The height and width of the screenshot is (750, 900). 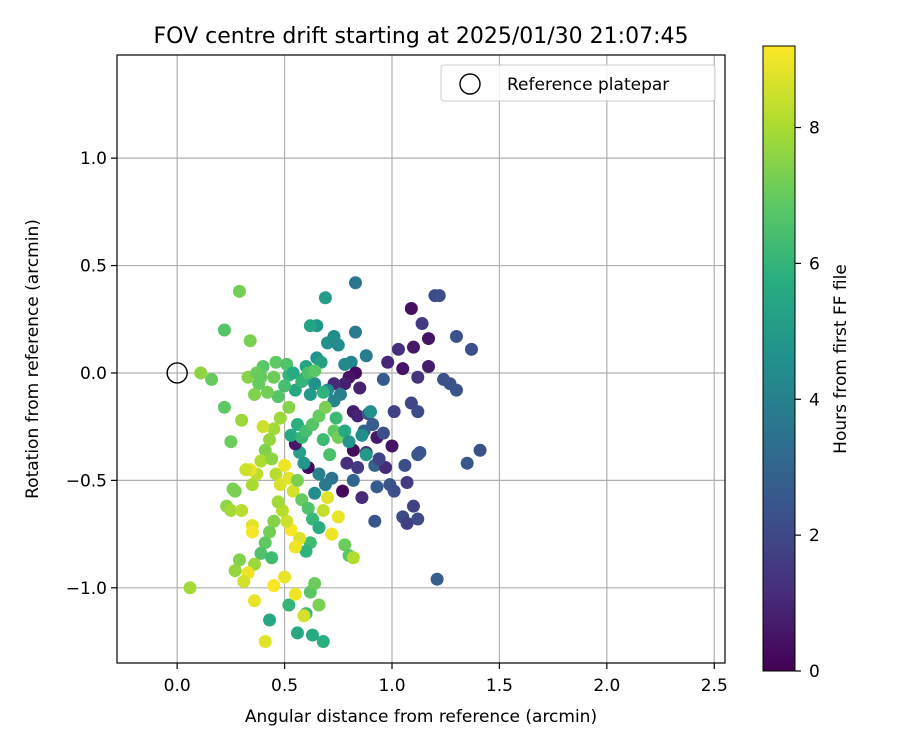 What do you see at coordinates (807, 400) in the screenshot?
I see `colorbar-ticks: 0 2 4 6 8` at bounding box center [807, 400].